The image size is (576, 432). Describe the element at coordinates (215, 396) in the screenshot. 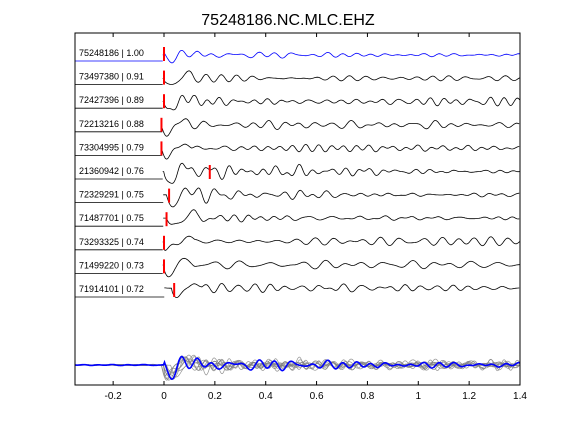

I see `x-tick-label-3: 0.2` at that location.